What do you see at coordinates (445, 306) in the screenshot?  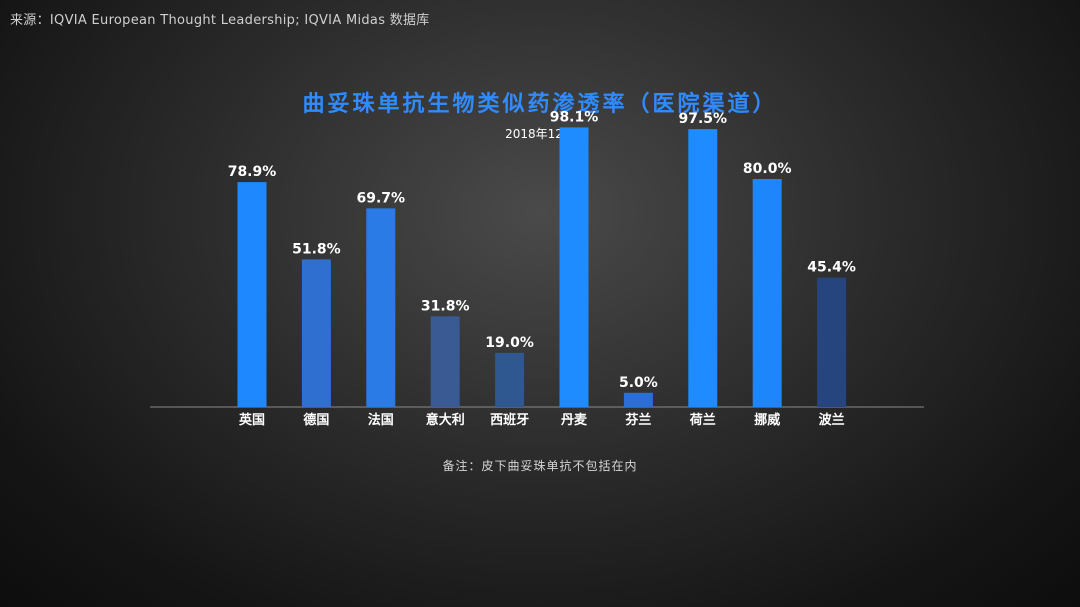 I see `data-label-4: 31.8%` at bounding box center [445, 306].